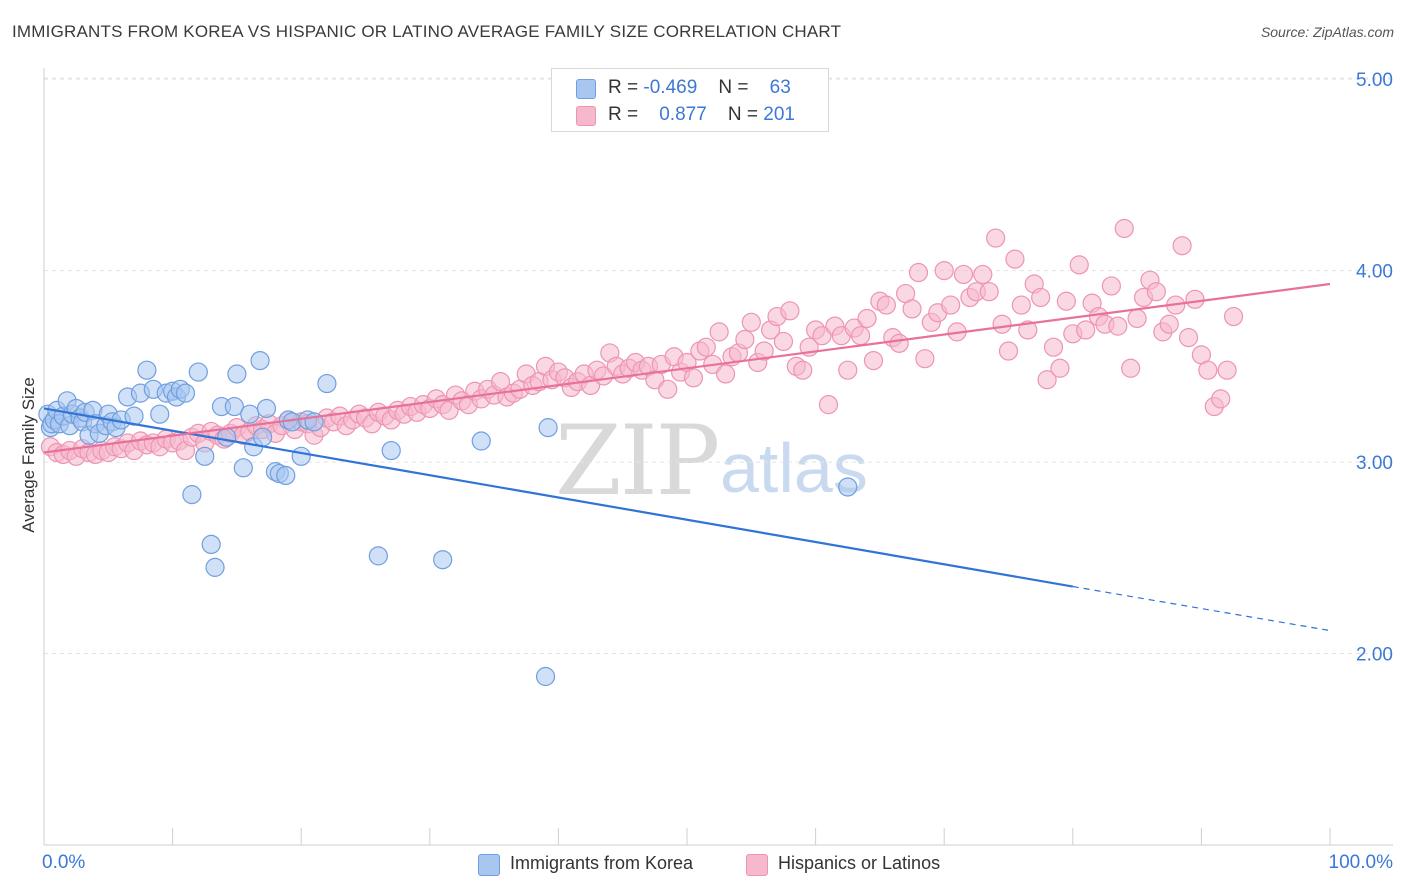  What do you see at coordinates (489, 865) in the screenshot?
I see `bottom-korea-swatch` at bounding box center [489, 865].